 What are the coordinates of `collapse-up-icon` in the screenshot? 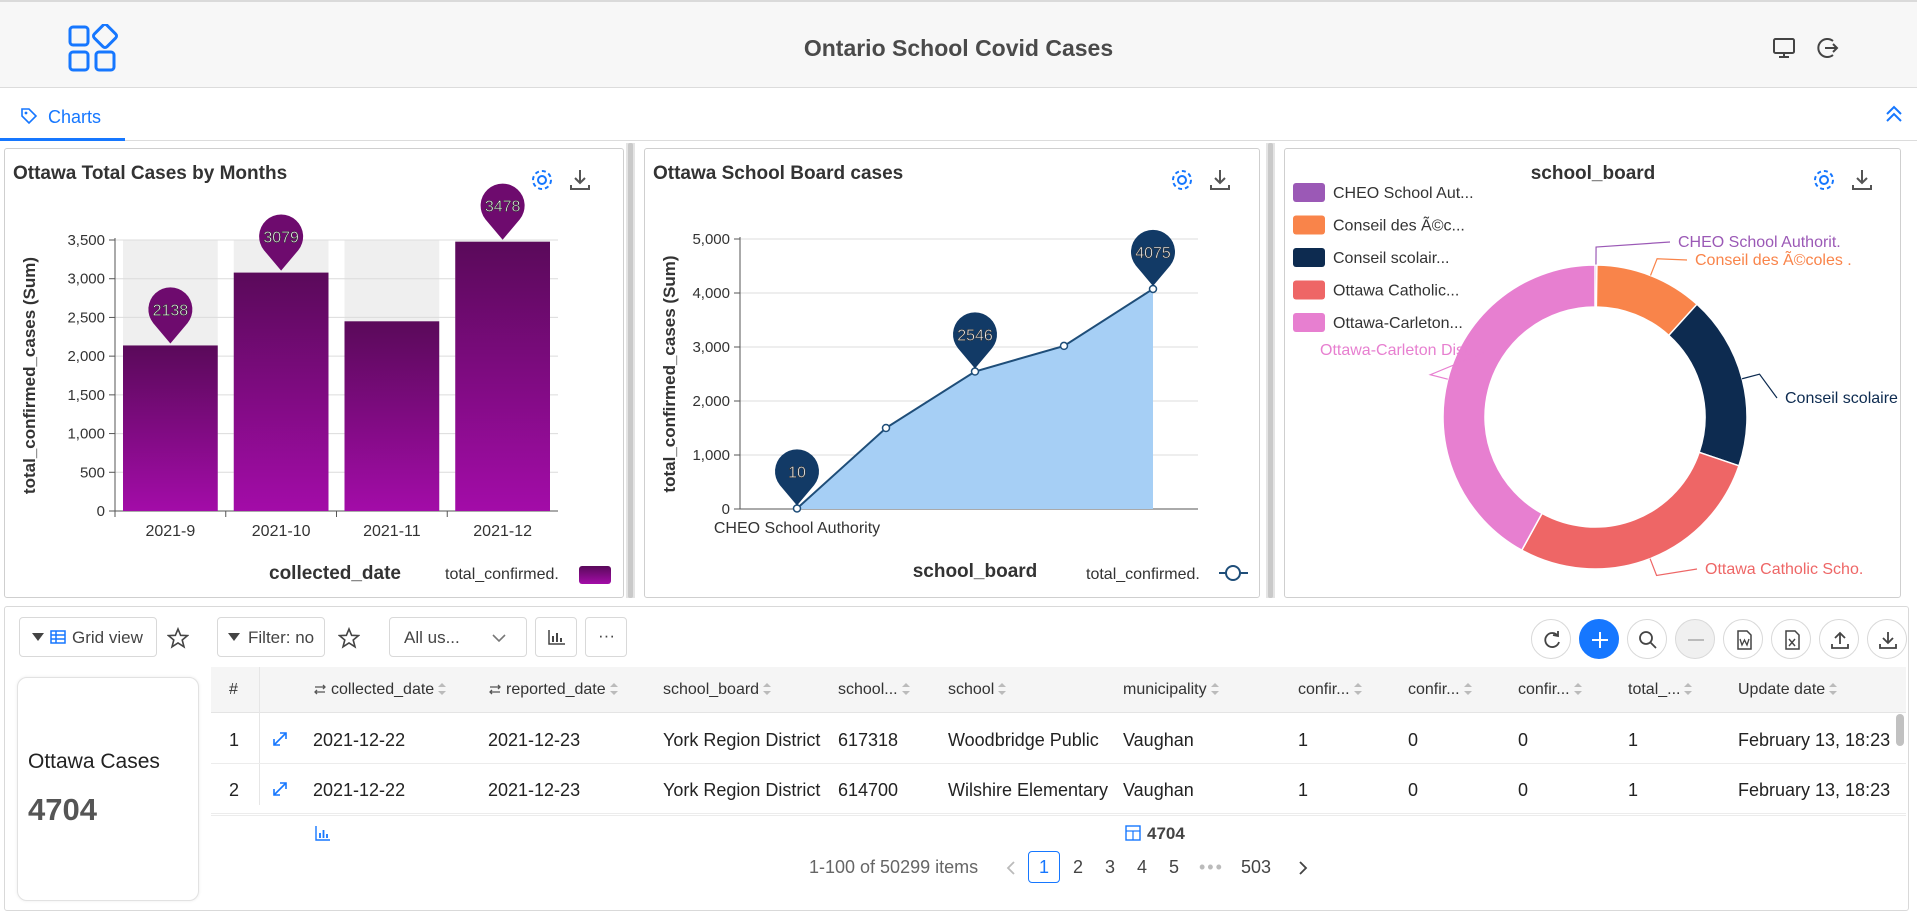 It's located at (1894, 114).